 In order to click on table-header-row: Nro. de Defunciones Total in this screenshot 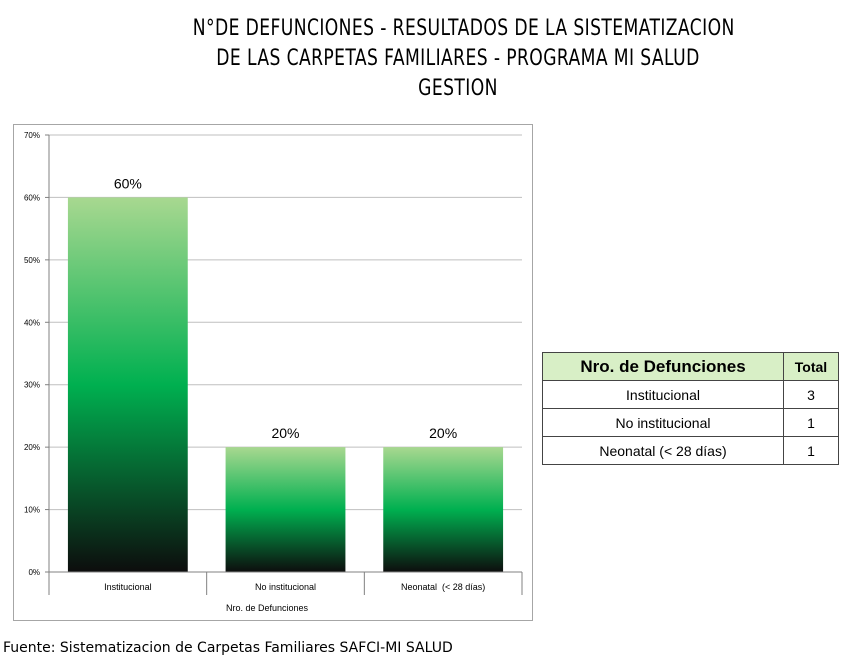, I will do `click(690, 366)`.